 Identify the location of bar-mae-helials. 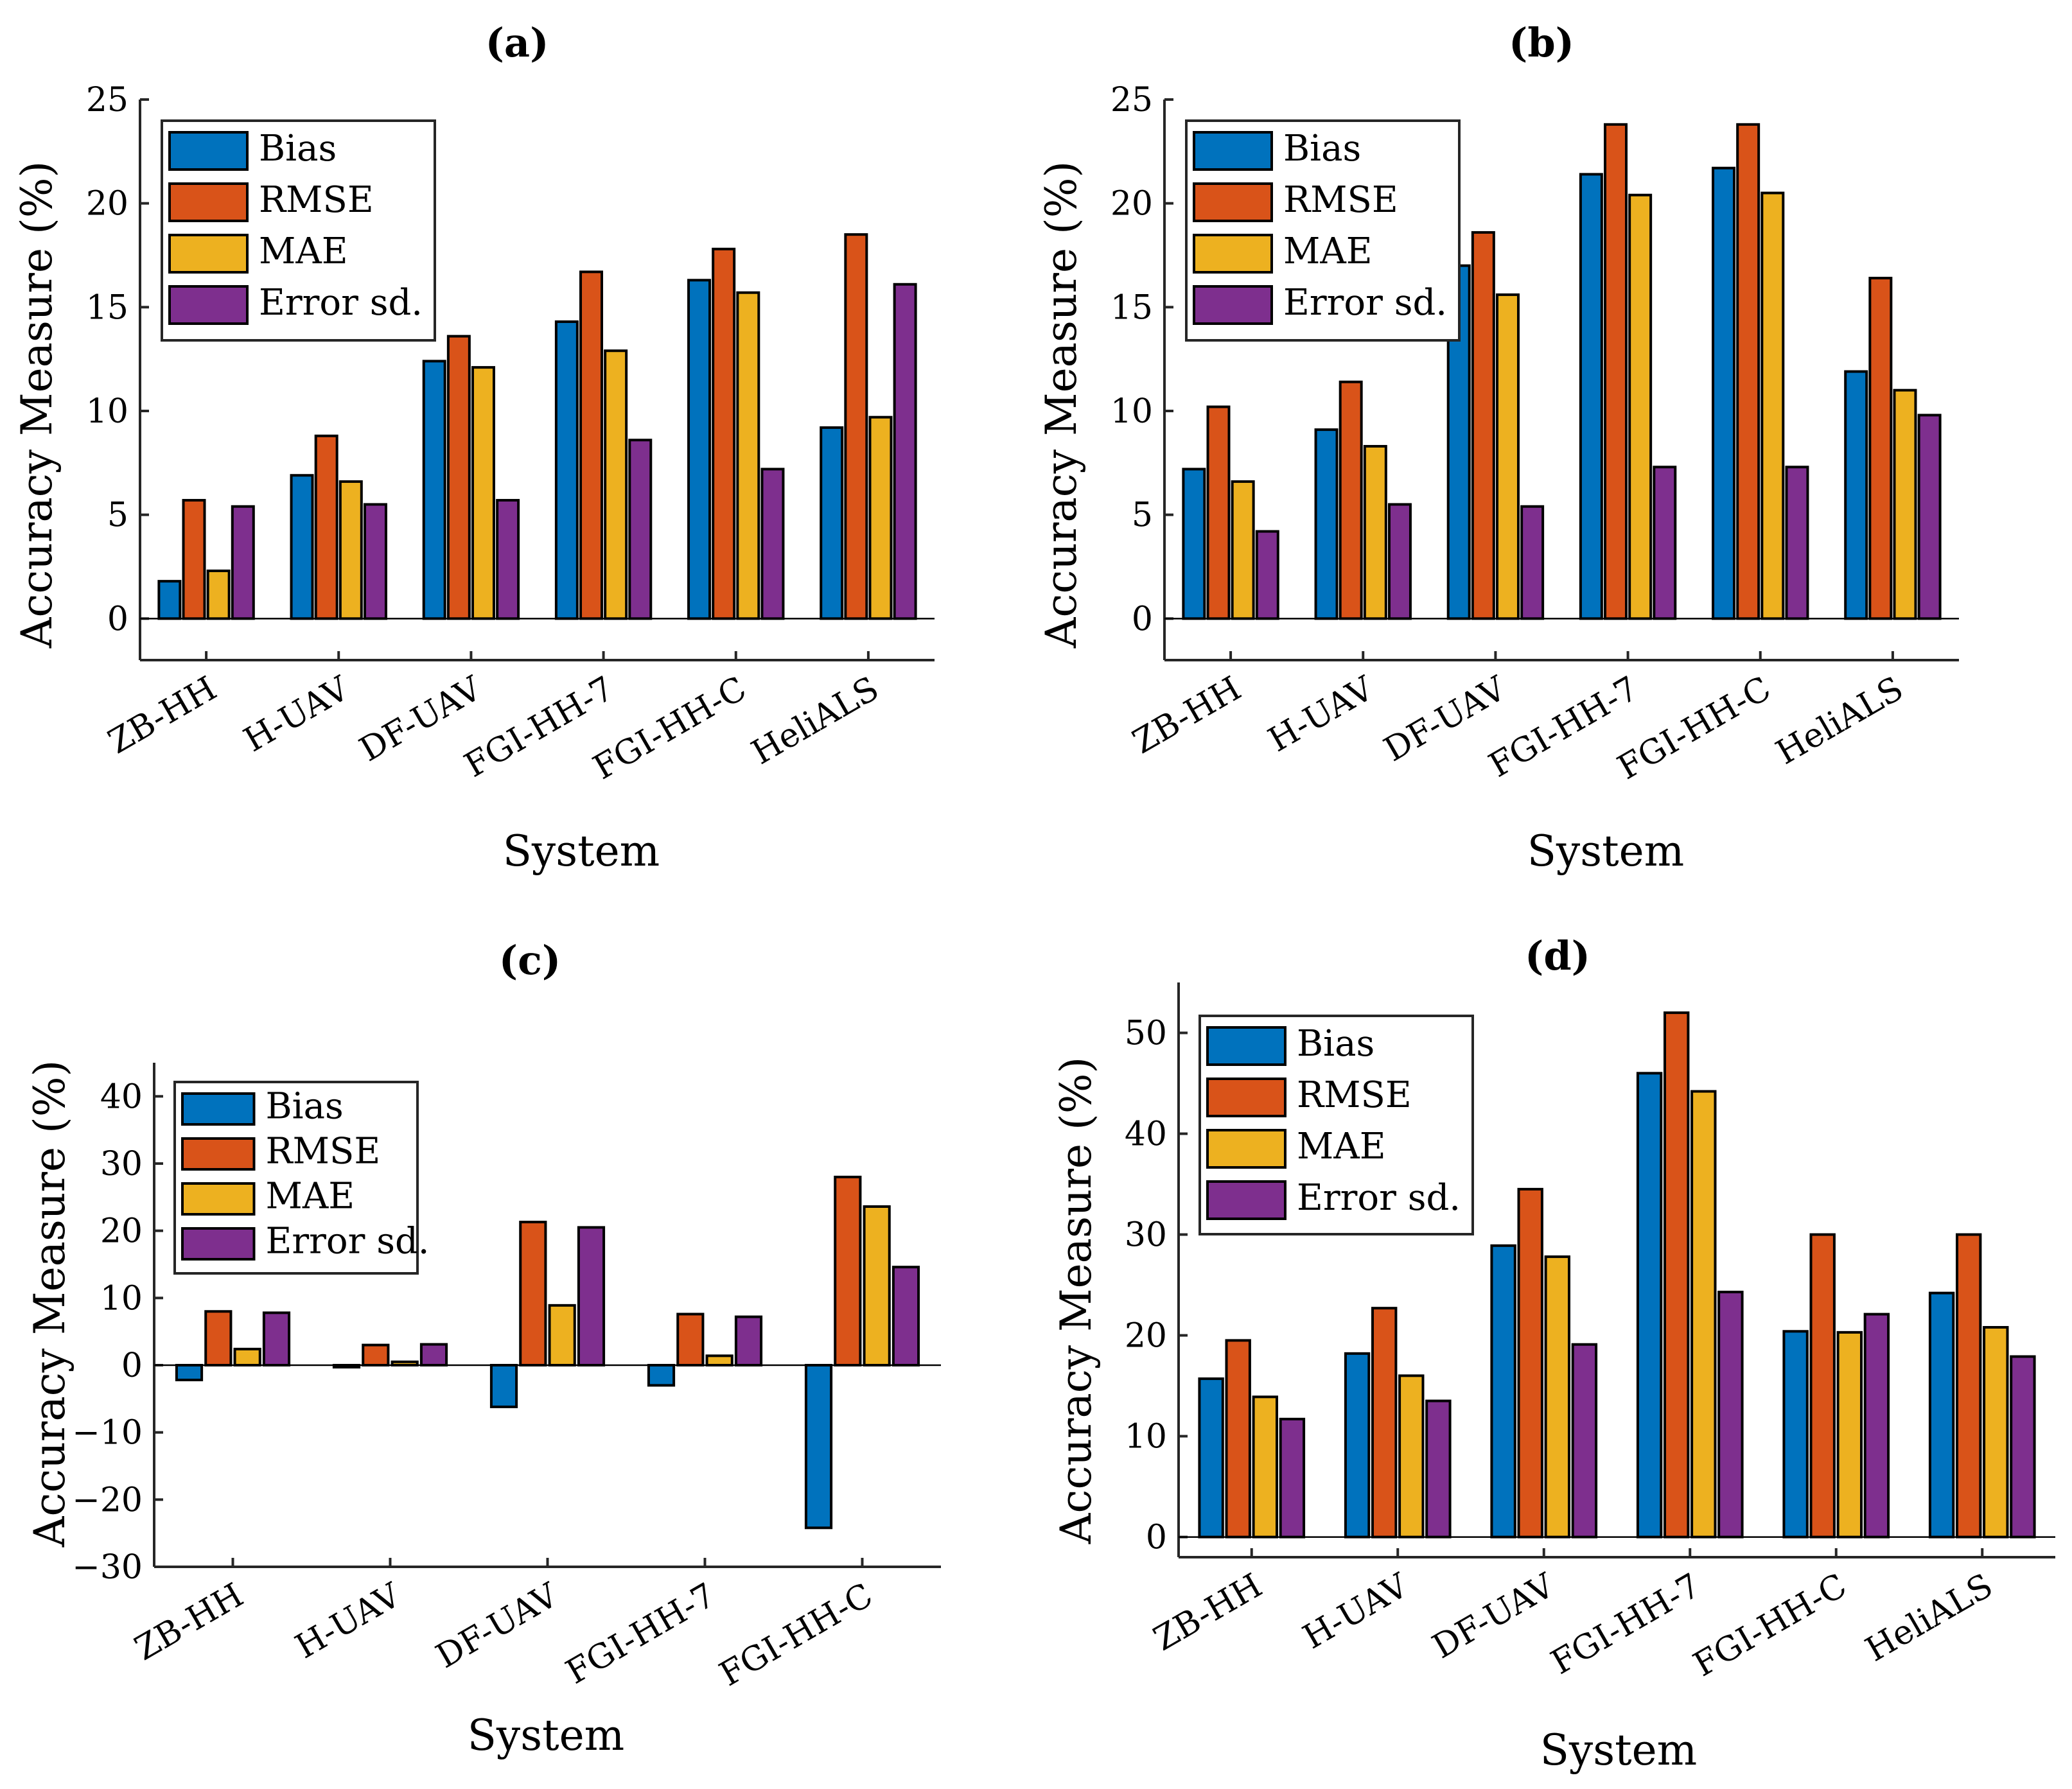
(1996, 1433).